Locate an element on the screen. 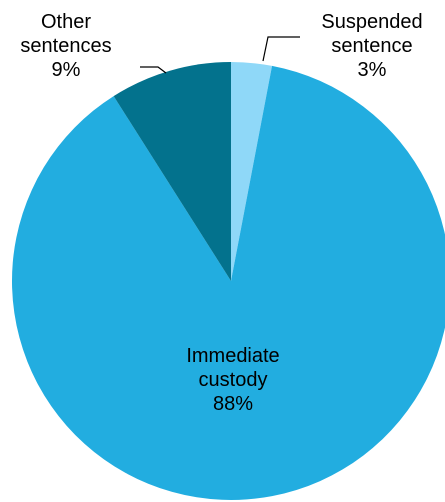 This screenshot has width=445, height=502. slice-category-label: sentences is located at coordinates (65, 46).